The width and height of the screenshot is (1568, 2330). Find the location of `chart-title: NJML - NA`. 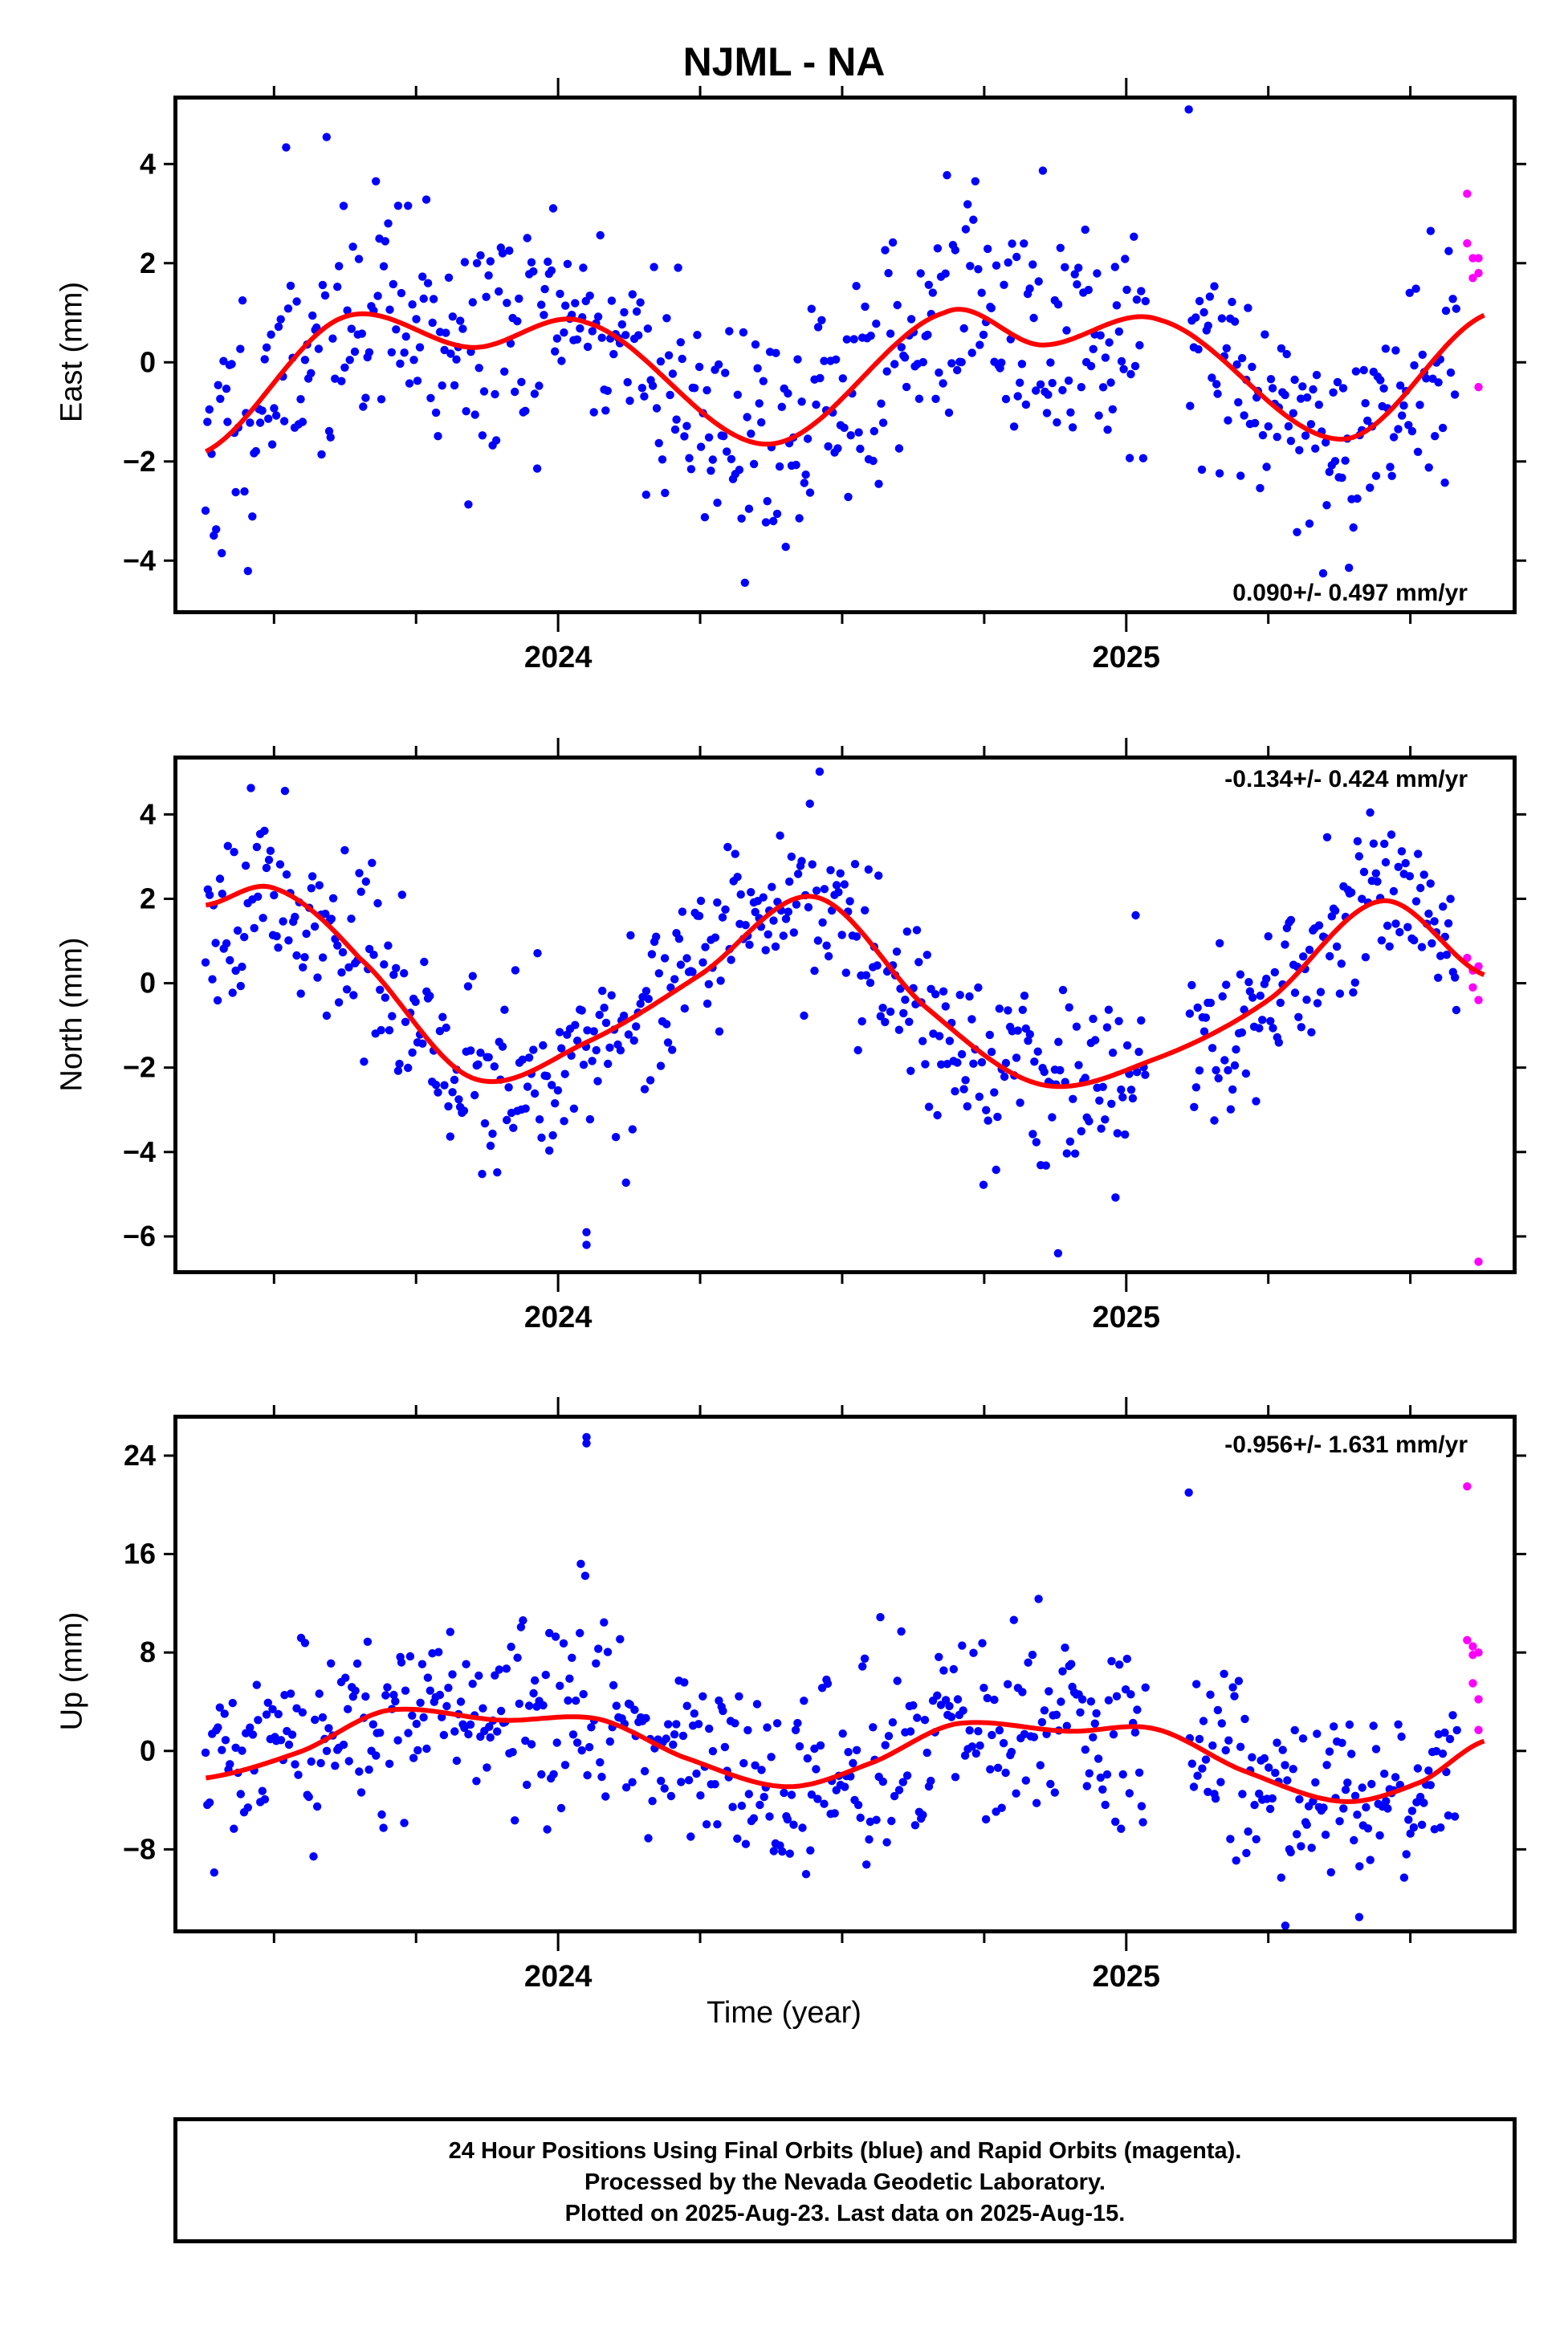

chart-title: NJML - NA is located at coordinates (784, 61).